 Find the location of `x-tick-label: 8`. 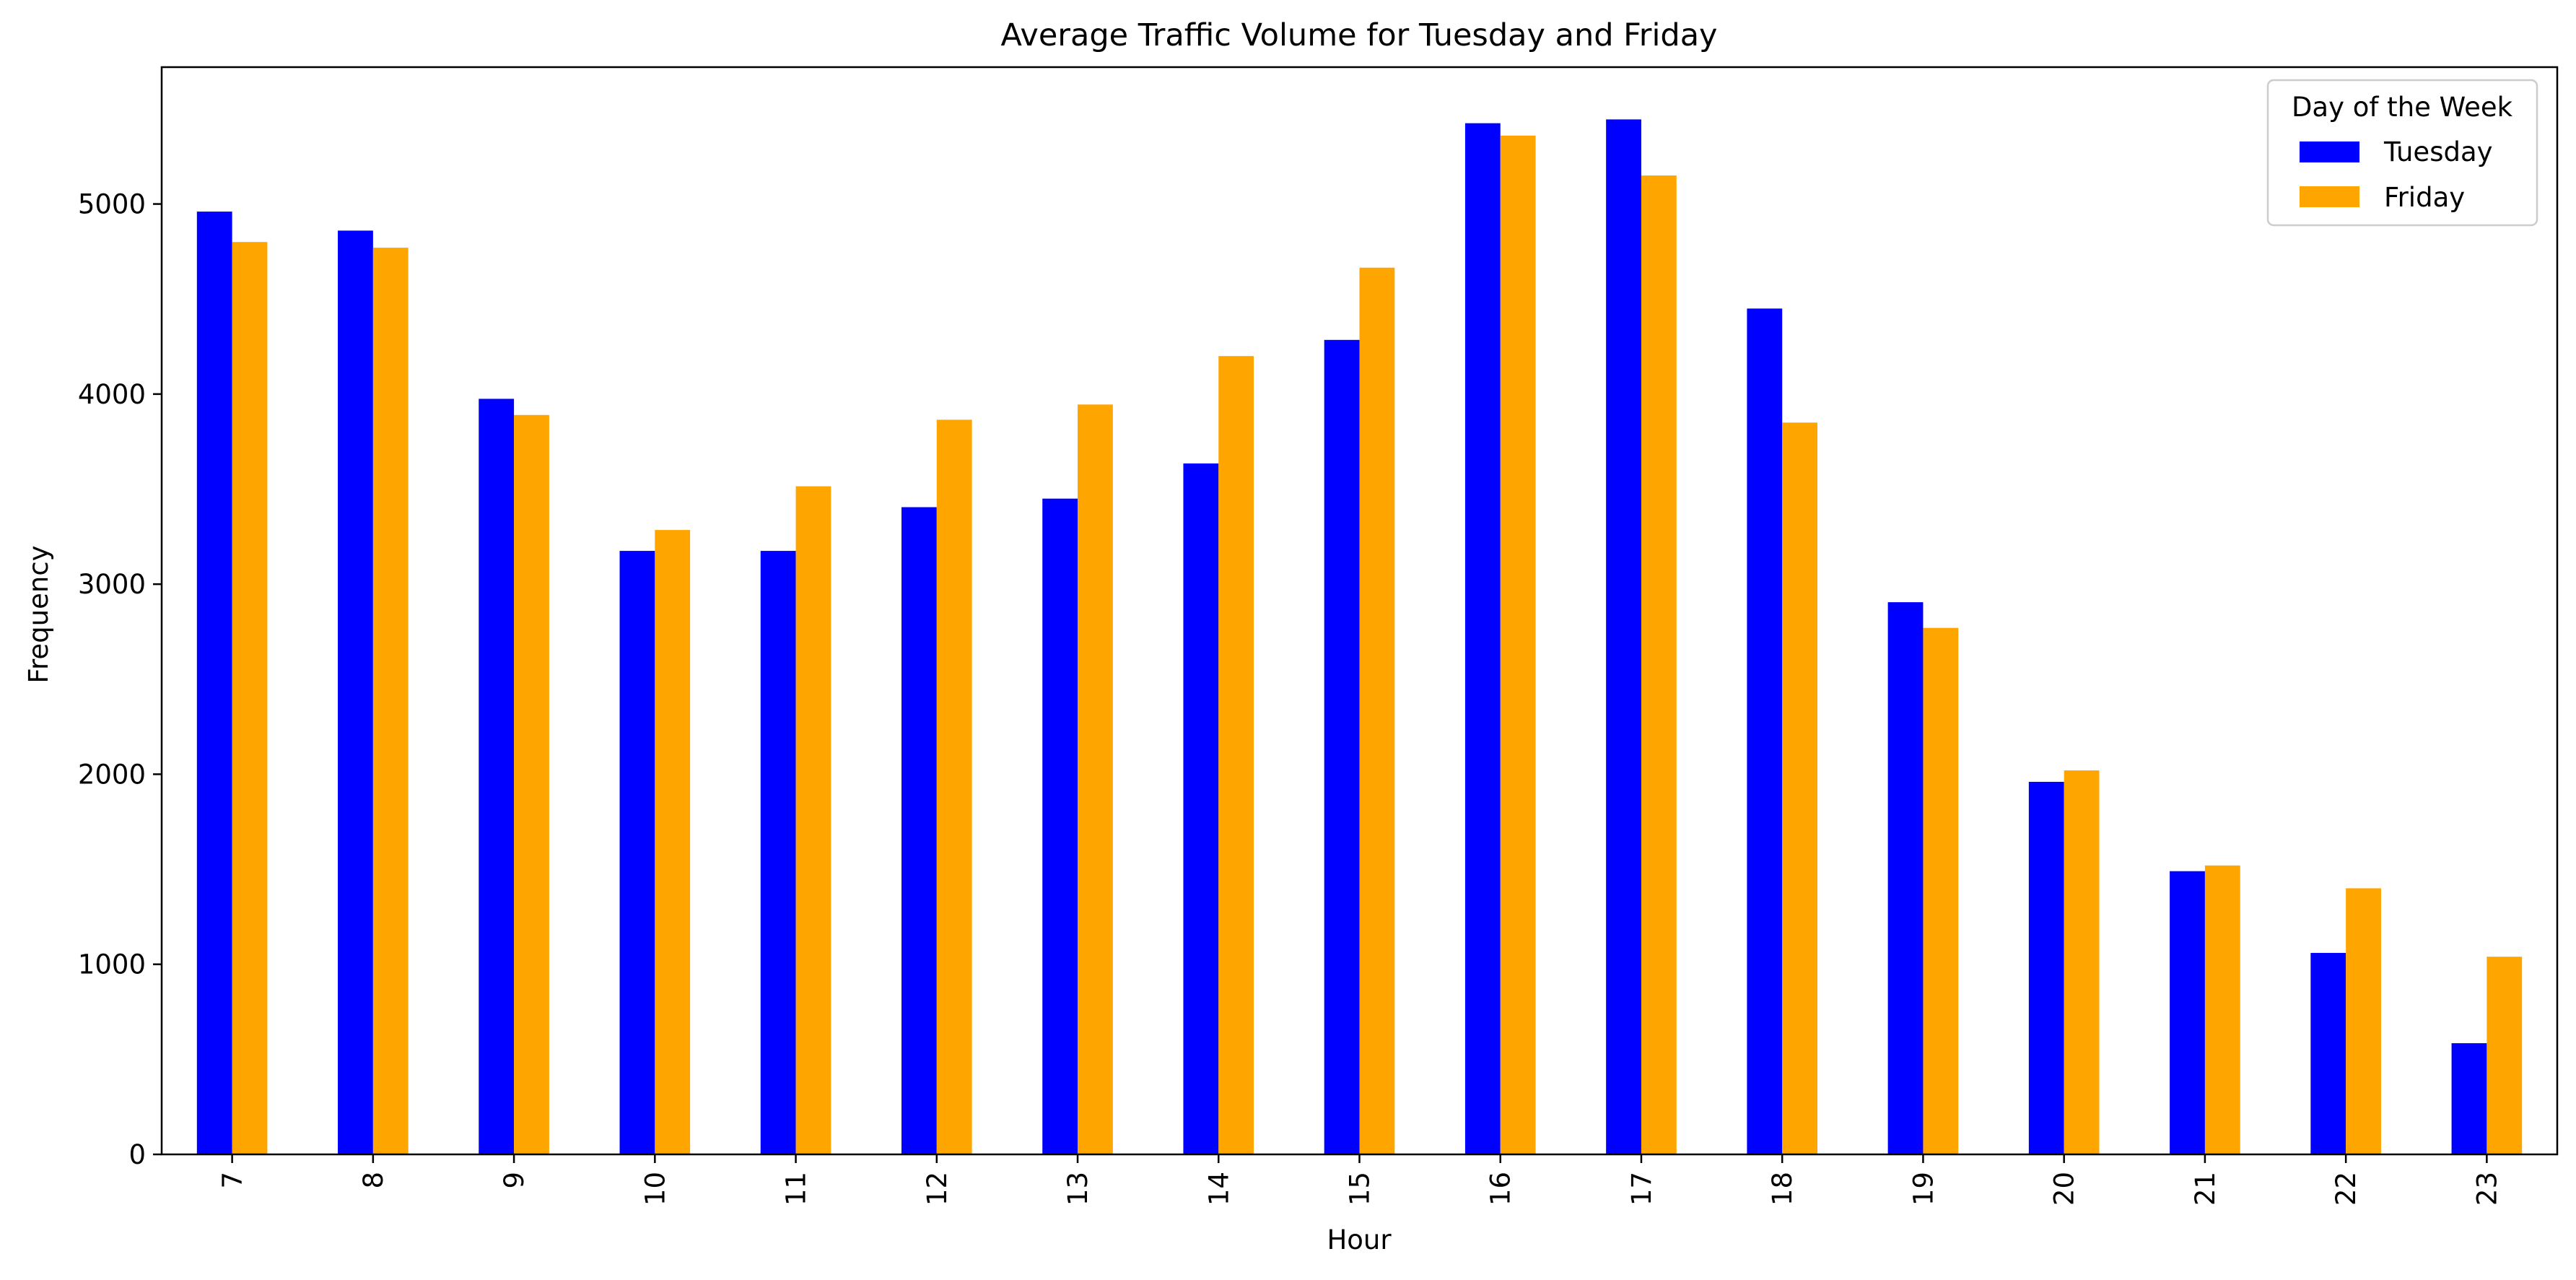

x-tick-label: 8 is located at coordinates (373, 1180).